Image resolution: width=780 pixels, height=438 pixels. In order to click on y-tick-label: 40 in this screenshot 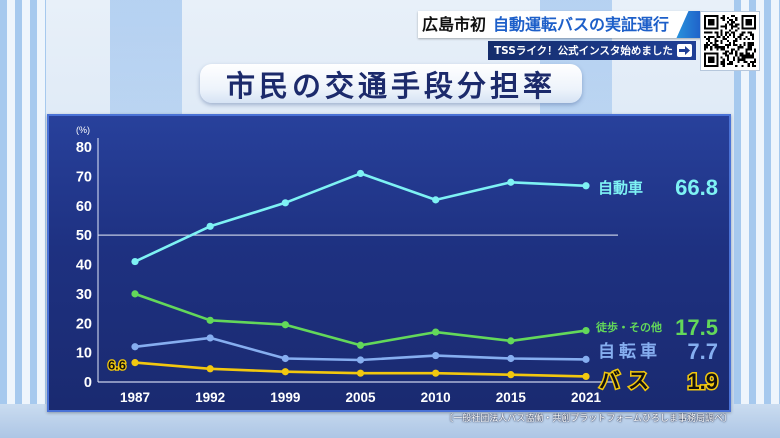, I will do `click(84, 266)`.